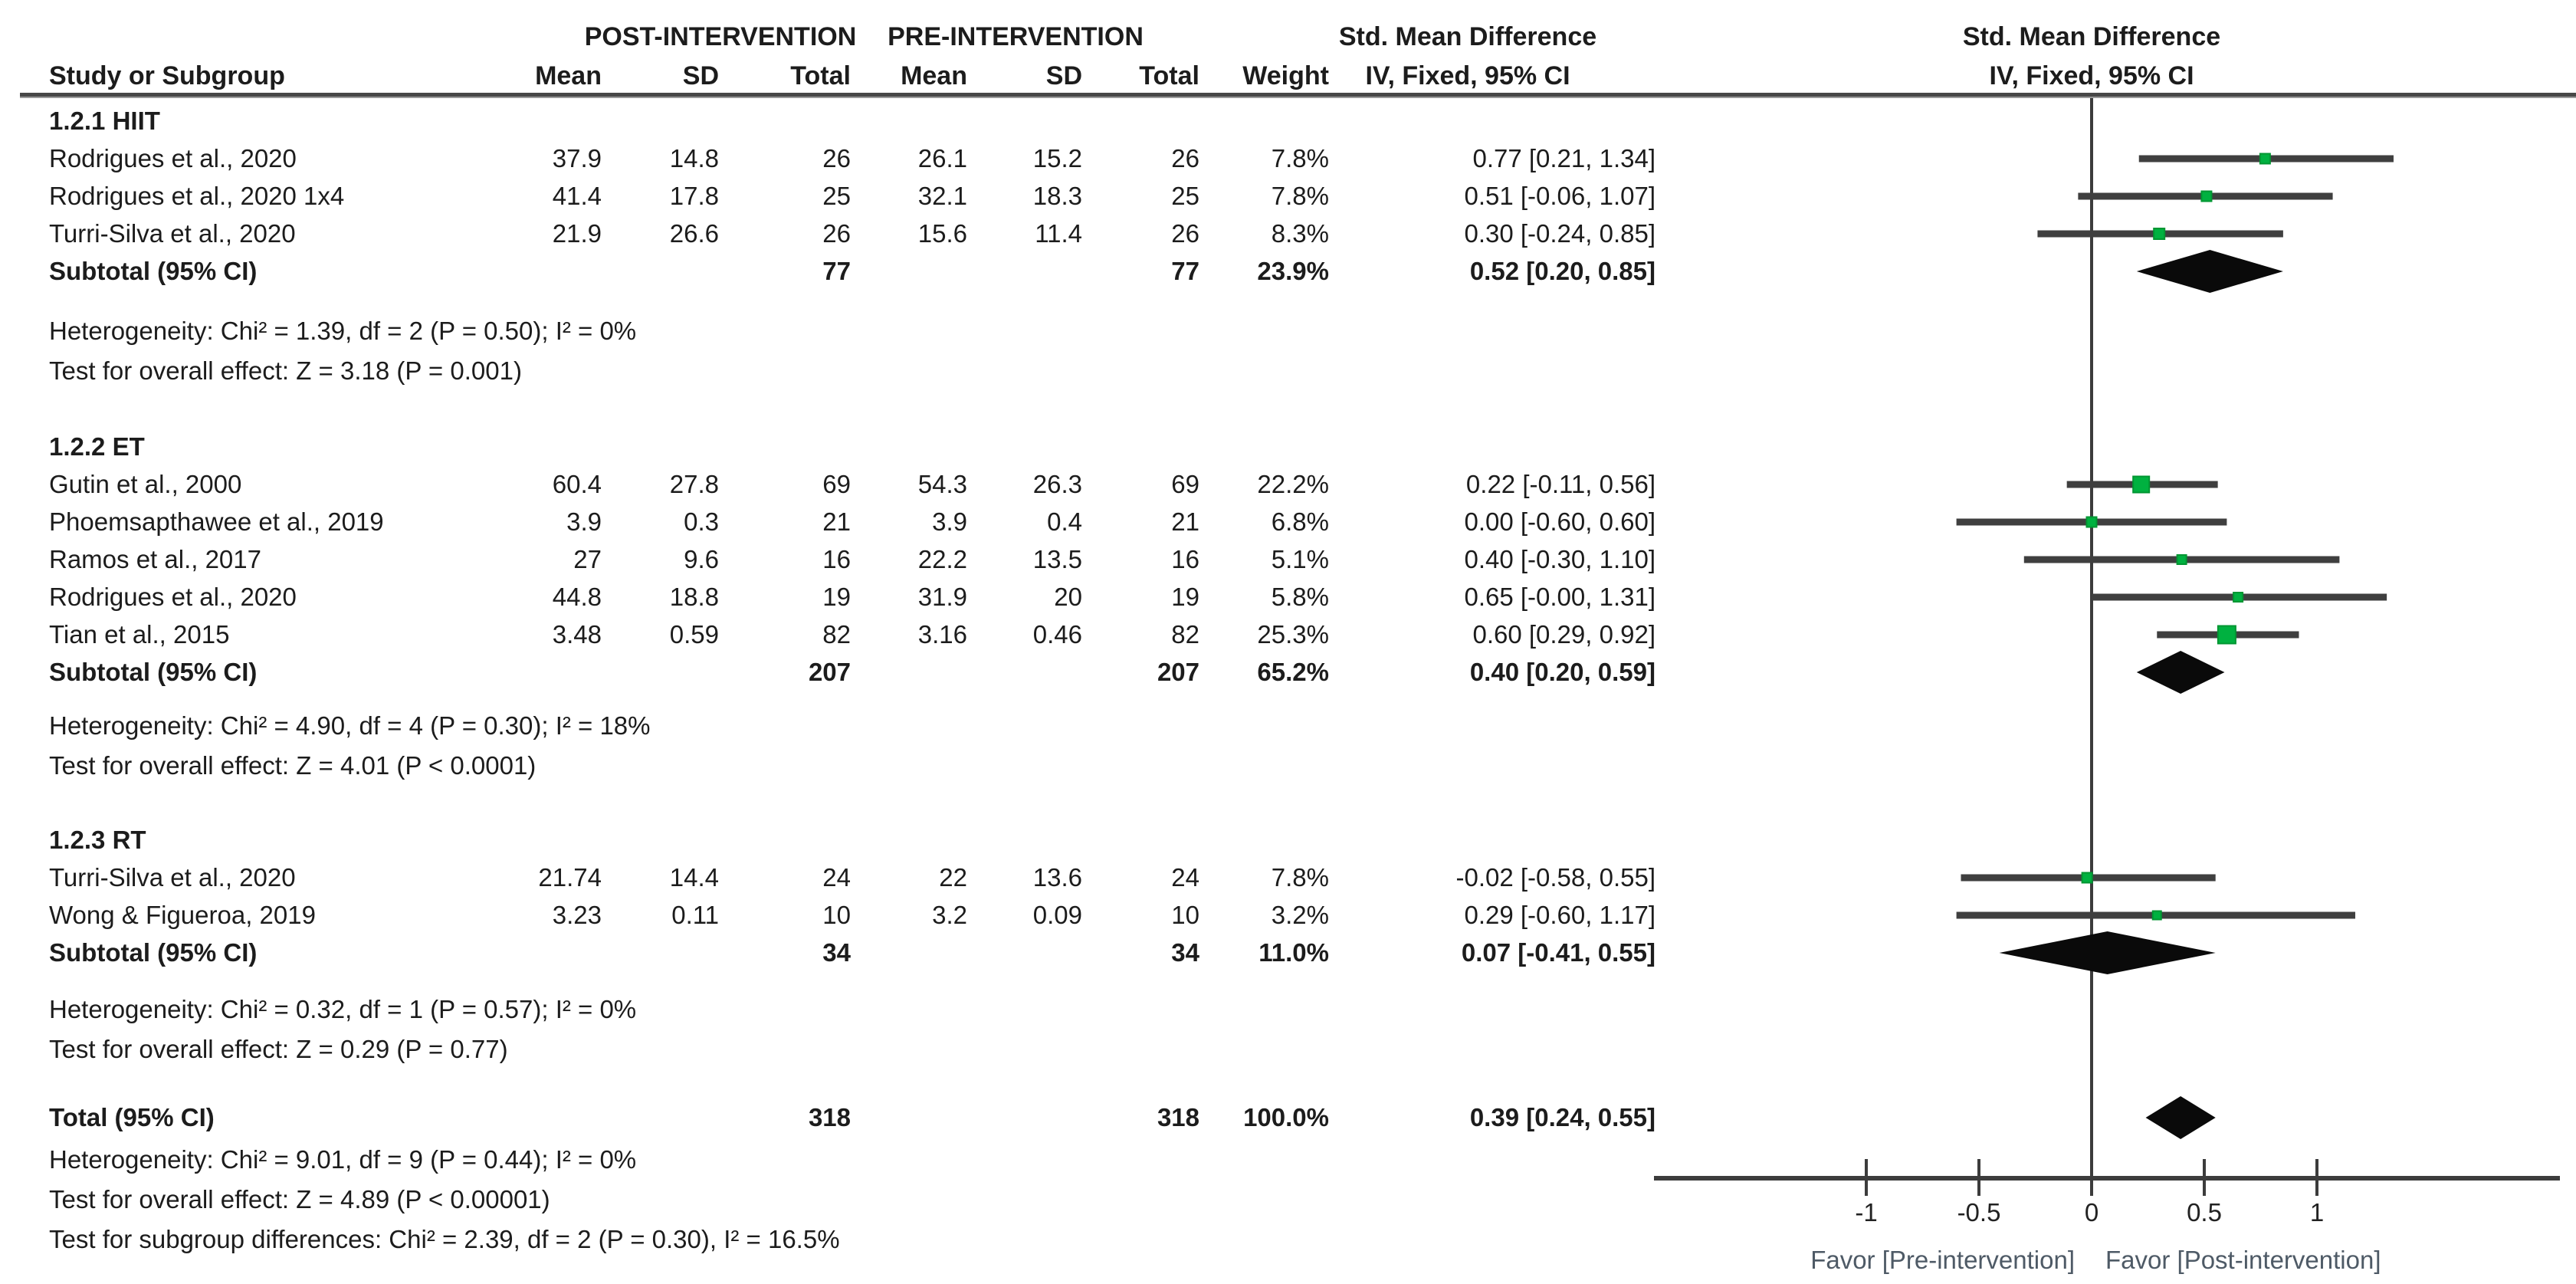  I want to click on cell-smd-ci: 0.77 [0.21, 1.34], so click(1564, 158).